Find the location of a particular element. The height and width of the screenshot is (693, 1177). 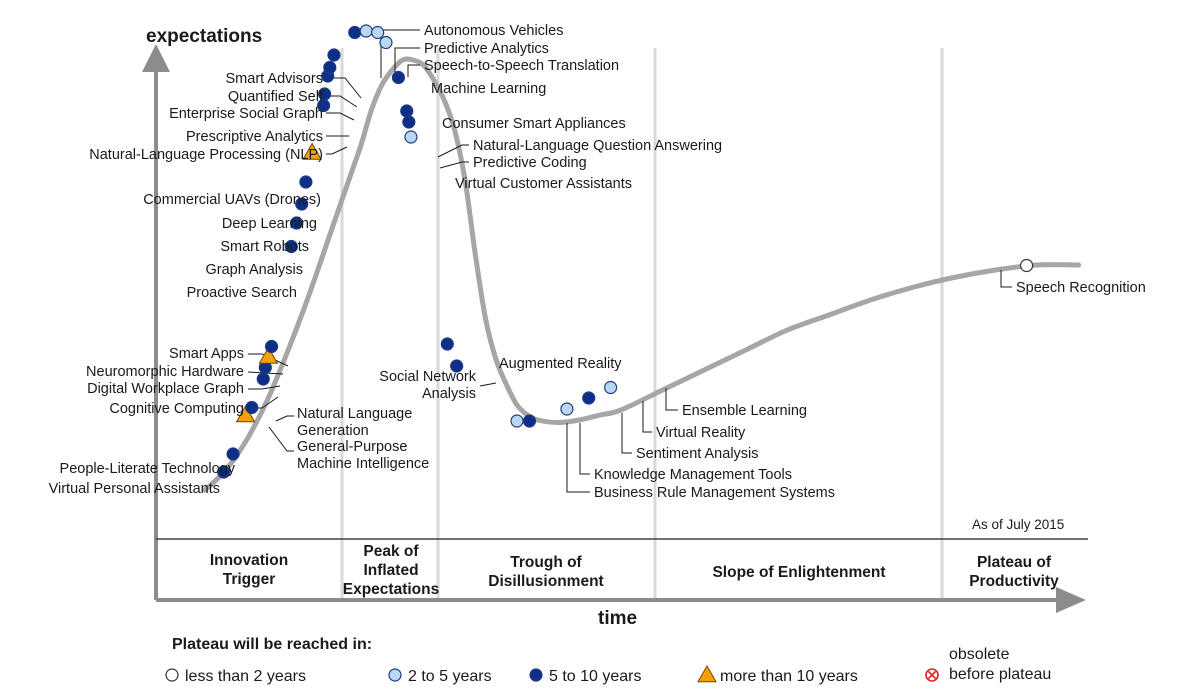

legend-marker-gt10 is located at coordinates (707, 673).